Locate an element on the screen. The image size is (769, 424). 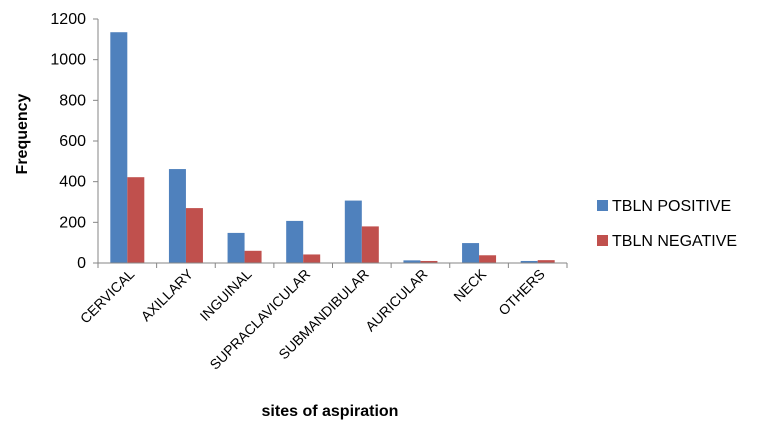
y-tick-label: 1200 is located at coordinates (68, 19).